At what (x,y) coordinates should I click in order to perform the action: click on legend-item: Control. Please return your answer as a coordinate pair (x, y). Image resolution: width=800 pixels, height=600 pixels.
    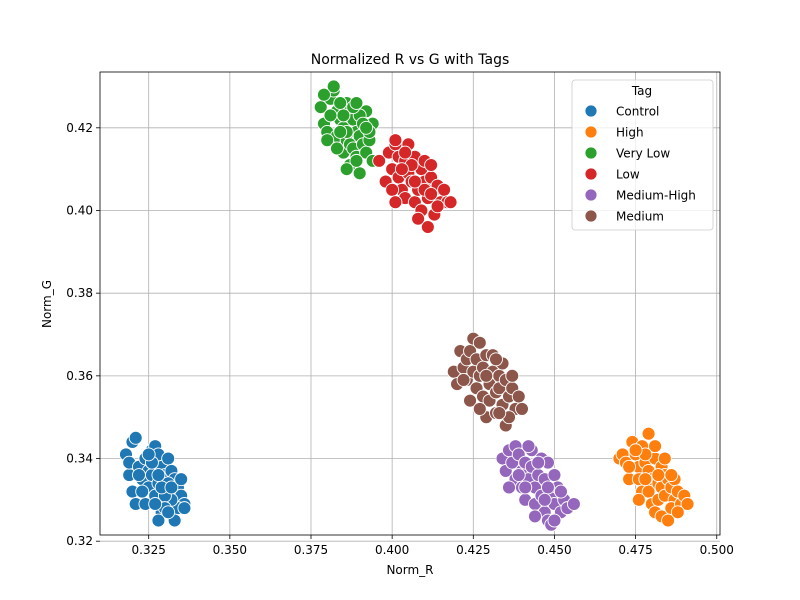
    Looking at the image, I should click on (621, 111).